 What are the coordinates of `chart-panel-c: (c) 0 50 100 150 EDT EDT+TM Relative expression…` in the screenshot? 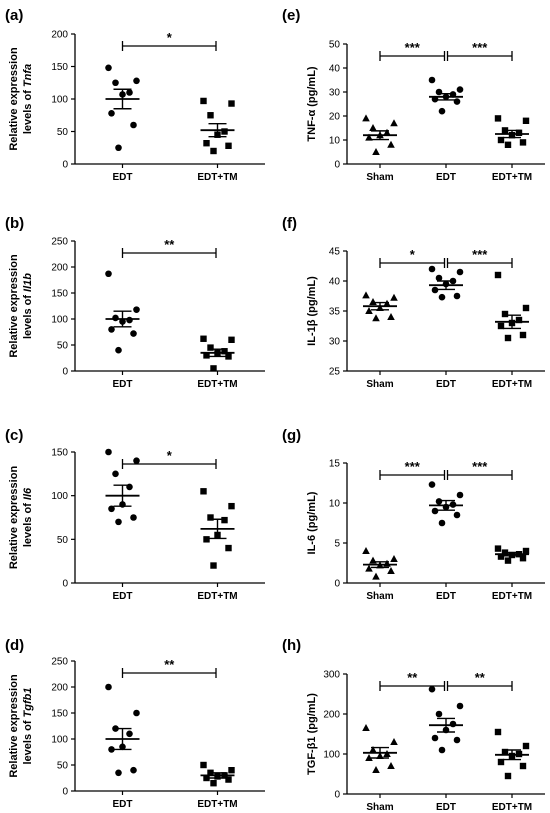 It's located at (135, 514).